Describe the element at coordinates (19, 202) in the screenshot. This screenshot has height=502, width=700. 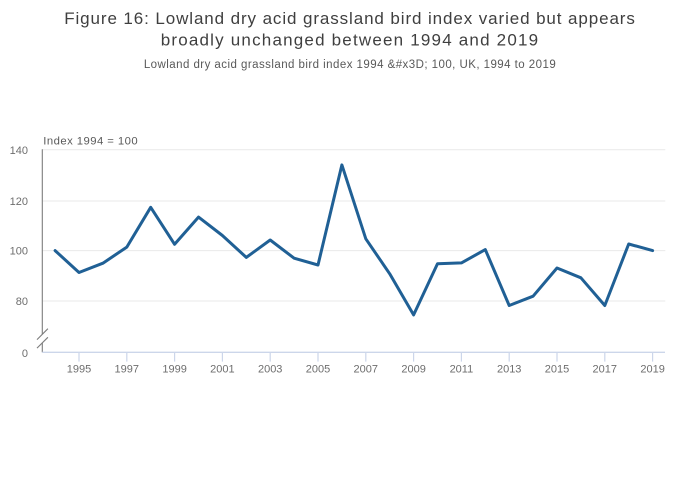
I see `svg-text: 120` at that location.